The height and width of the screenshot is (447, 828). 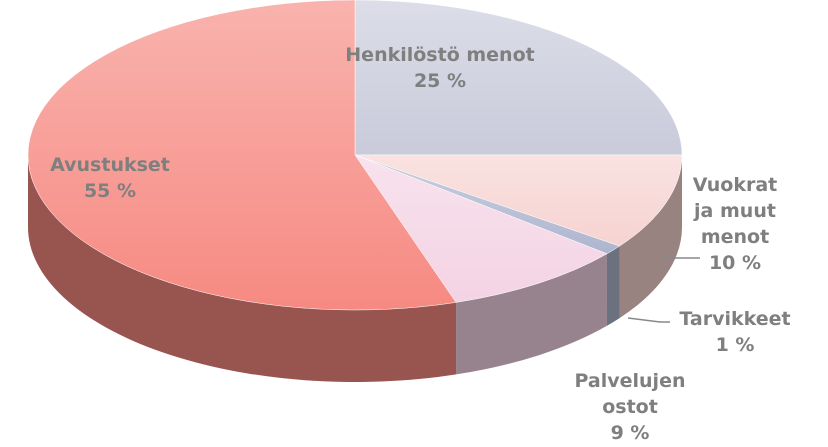 I want to click on value-label: 10 %, so click(x=735, y=263).